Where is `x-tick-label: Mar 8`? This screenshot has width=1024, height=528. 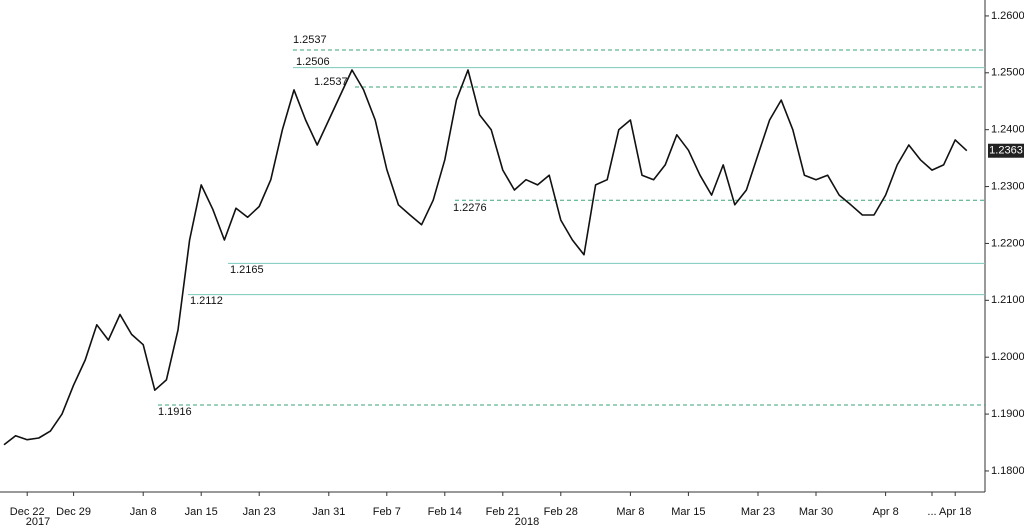
x-tick-label: Mar 8 is located at coordinates (630, 512).